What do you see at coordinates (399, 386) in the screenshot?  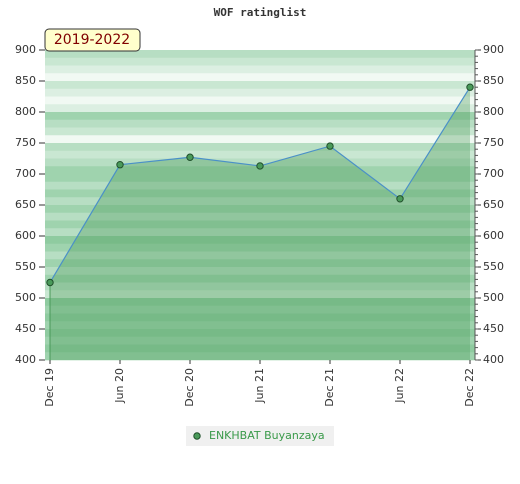 I see `x-tick-label: Jun 22` at bounding box center [399, 386].